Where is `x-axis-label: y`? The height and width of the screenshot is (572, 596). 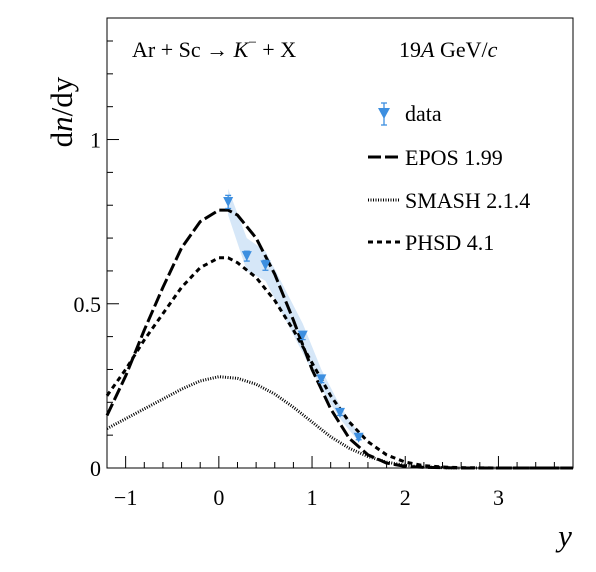 x-axis-label: y is located at coordinates (563, 535).